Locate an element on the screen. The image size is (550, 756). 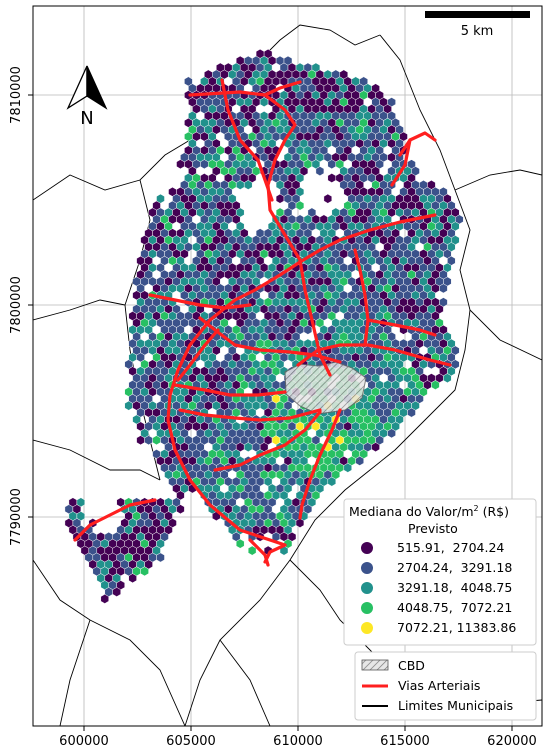
legend-class-item: 2704.24, 3291.18 is located at coordinates (436, 567).